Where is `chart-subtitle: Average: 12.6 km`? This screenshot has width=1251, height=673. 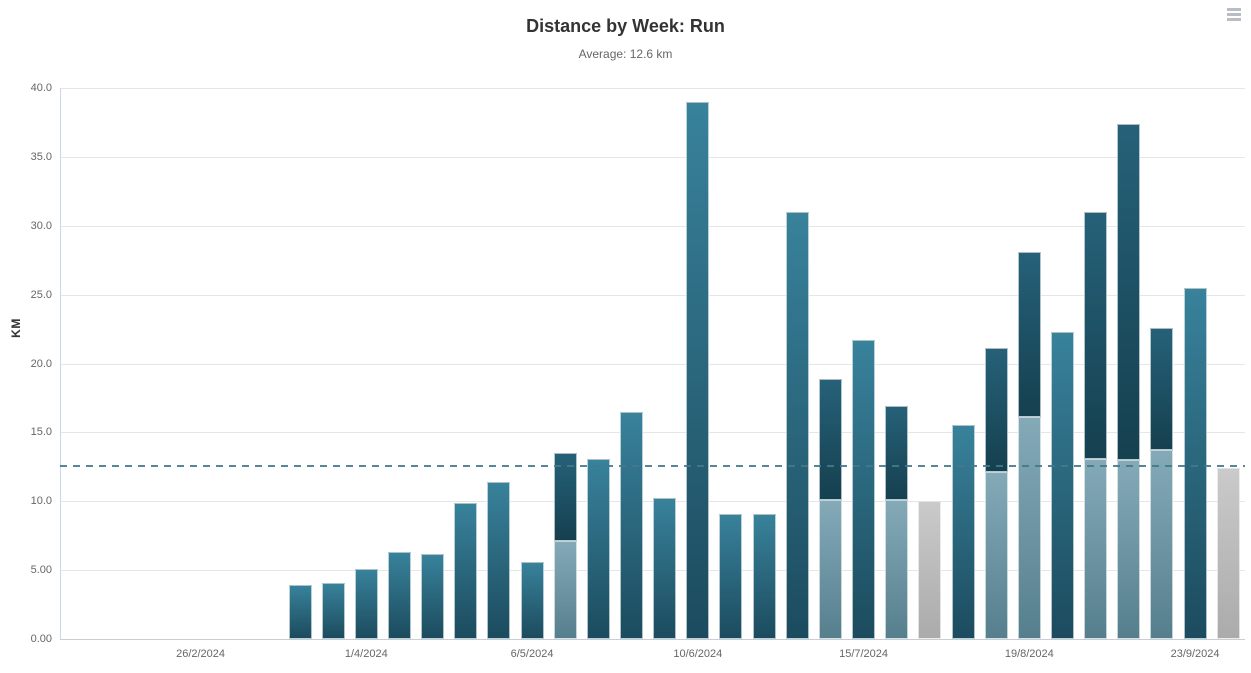 chart-subtitle: Average: 12.6 km is located at coordinates (625, 54).